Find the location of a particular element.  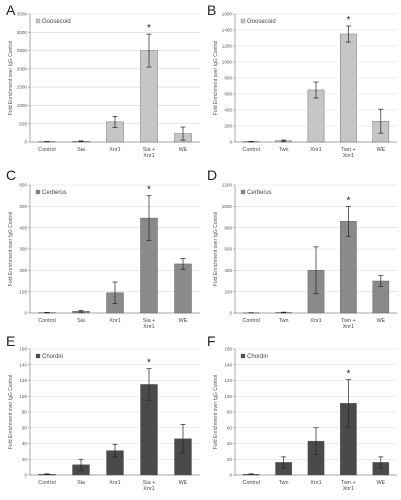

y-tick-label: 1200 is located at coordinates (227, 185).